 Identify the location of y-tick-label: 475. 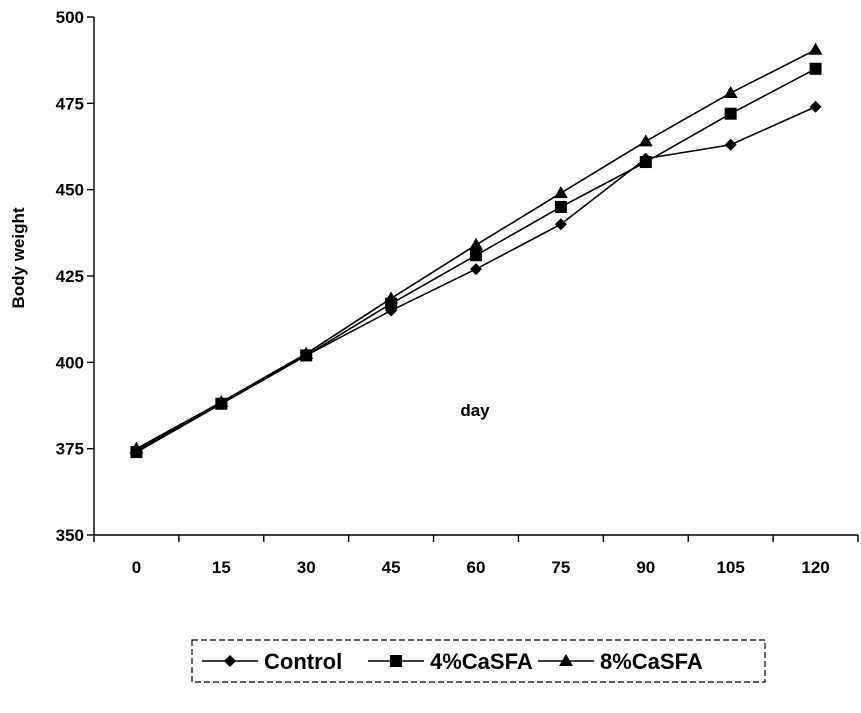
(70, 103).